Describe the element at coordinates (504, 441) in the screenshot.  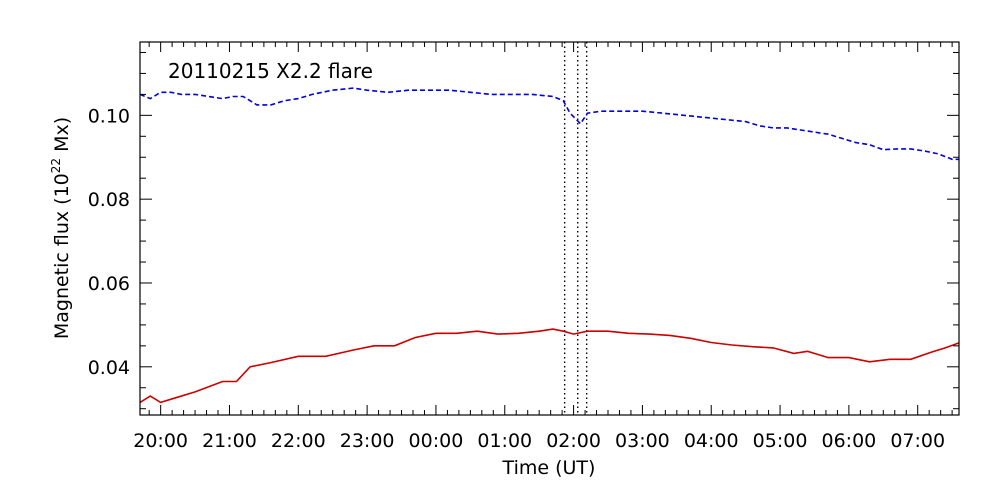
I see `x-tick-label: 01:00` at that location.